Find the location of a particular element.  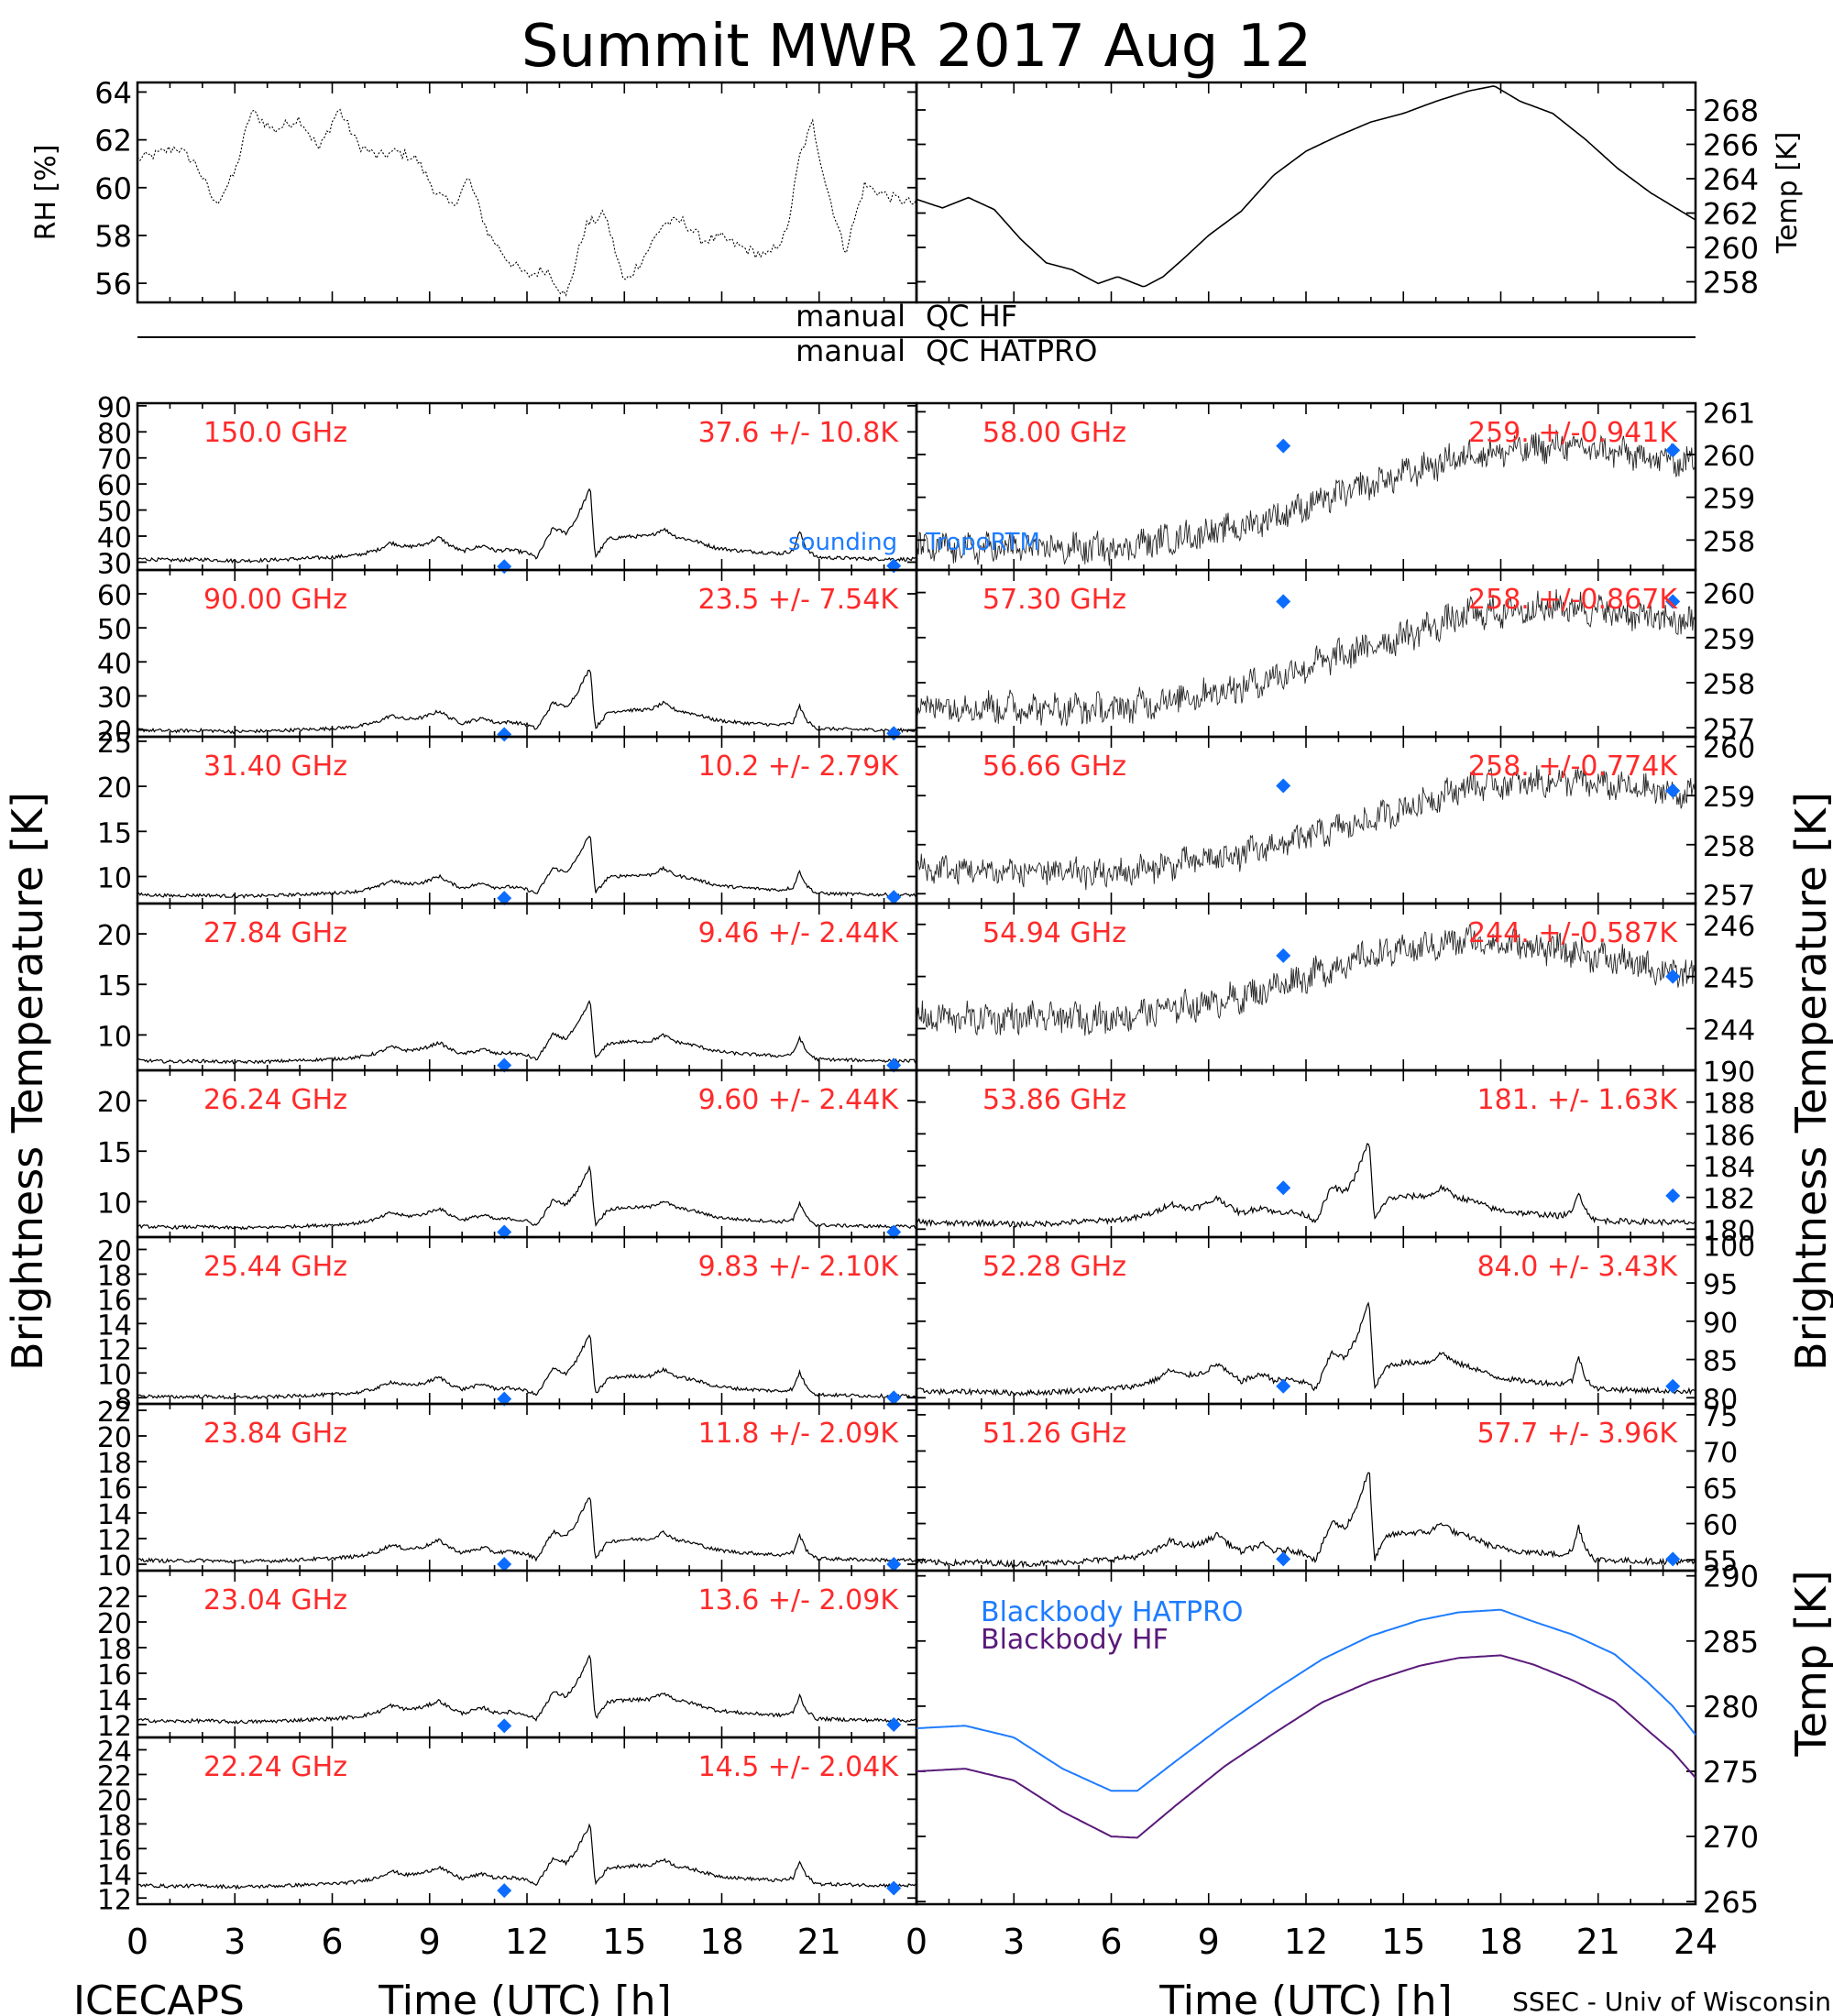

y-tick-label-f5800: 261 is located at coordinates (1729, 414).